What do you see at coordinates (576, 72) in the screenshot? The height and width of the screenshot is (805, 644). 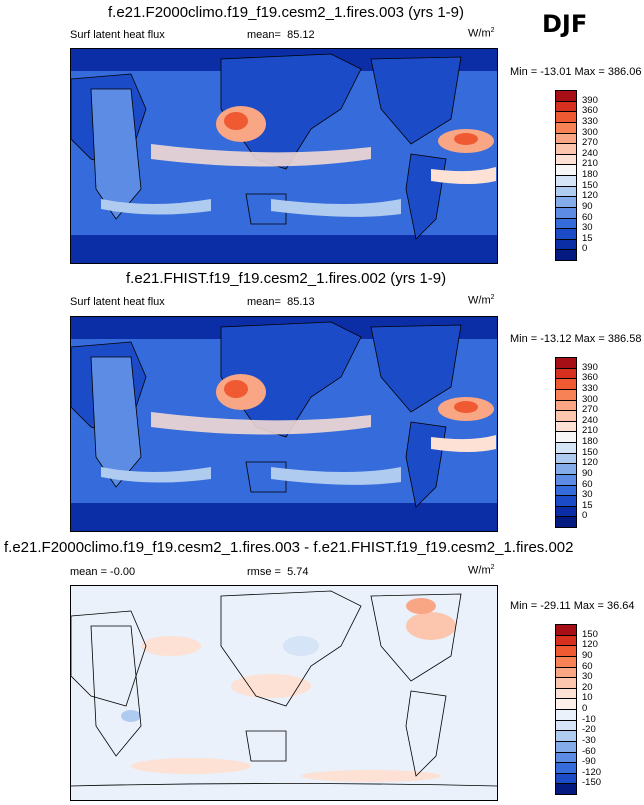 I see `panel1-range: Min = -13.01 Max = 386.06` at bounding box center [576, 72].